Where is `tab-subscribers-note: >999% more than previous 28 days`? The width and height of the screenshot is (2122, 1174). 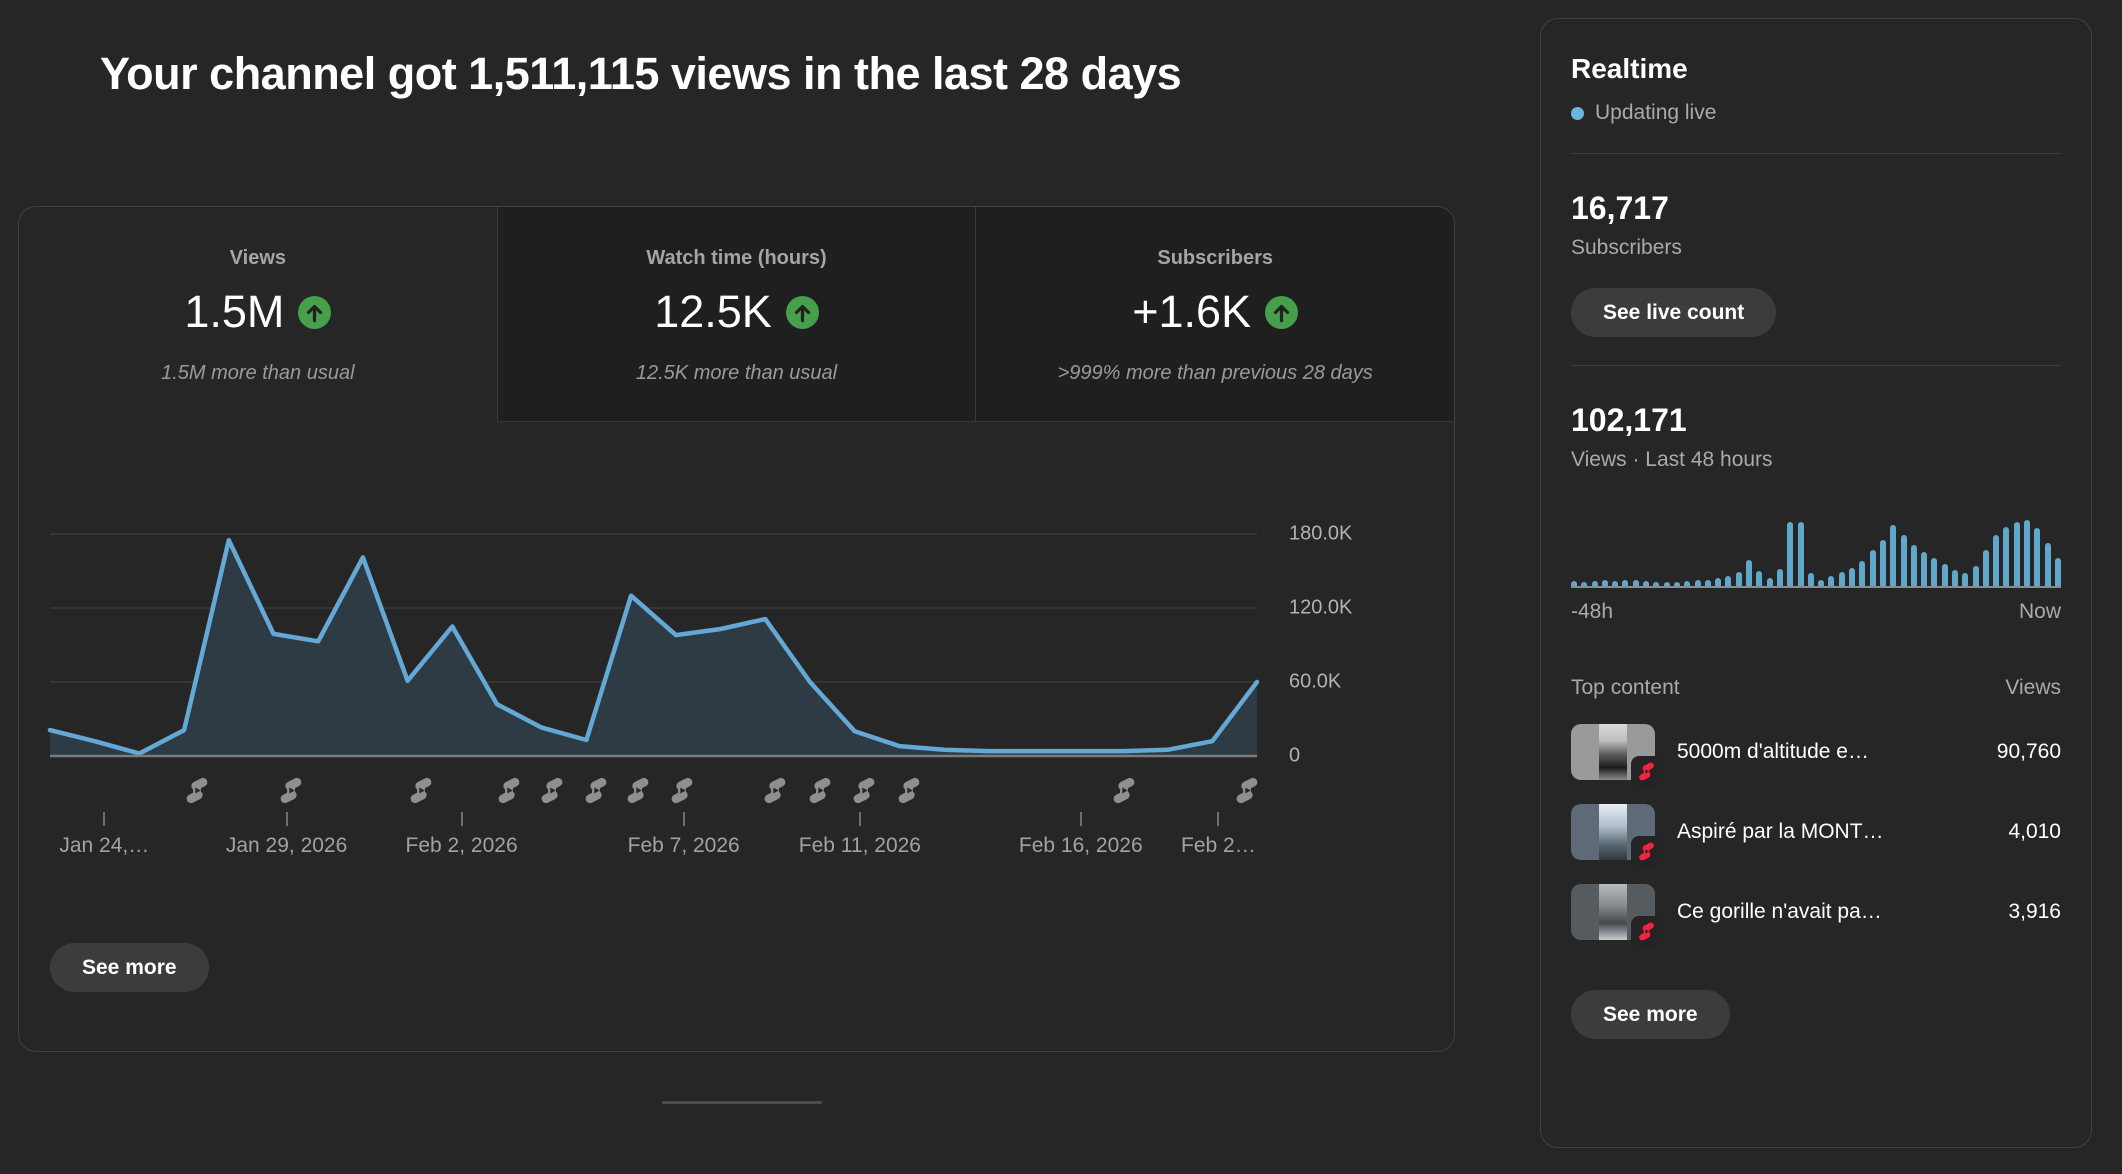
tab-subscribers-note: >999% more than previous 28 days is located at coordinates (1215, 373).